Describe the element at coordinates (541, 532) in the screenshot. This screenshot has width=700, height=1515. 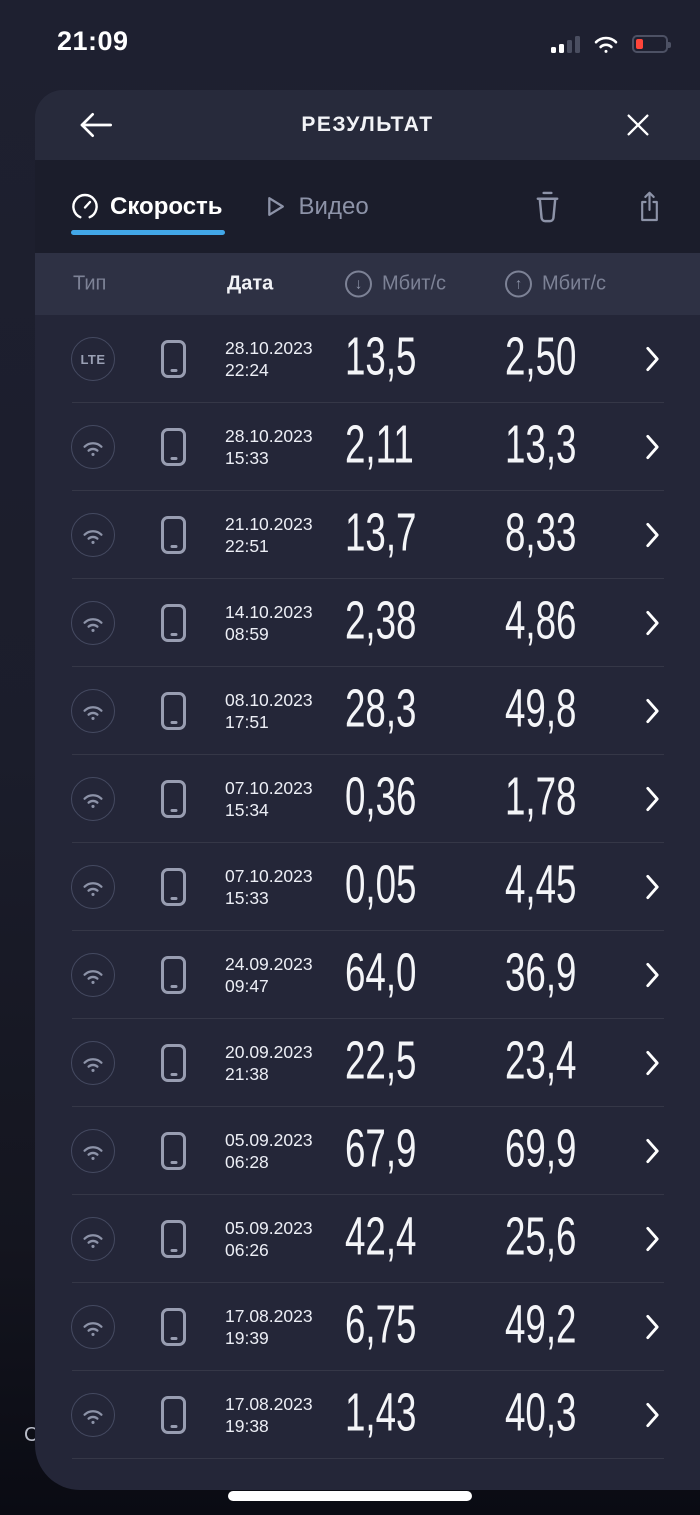
I see `upload-value: 8,33` at that location.